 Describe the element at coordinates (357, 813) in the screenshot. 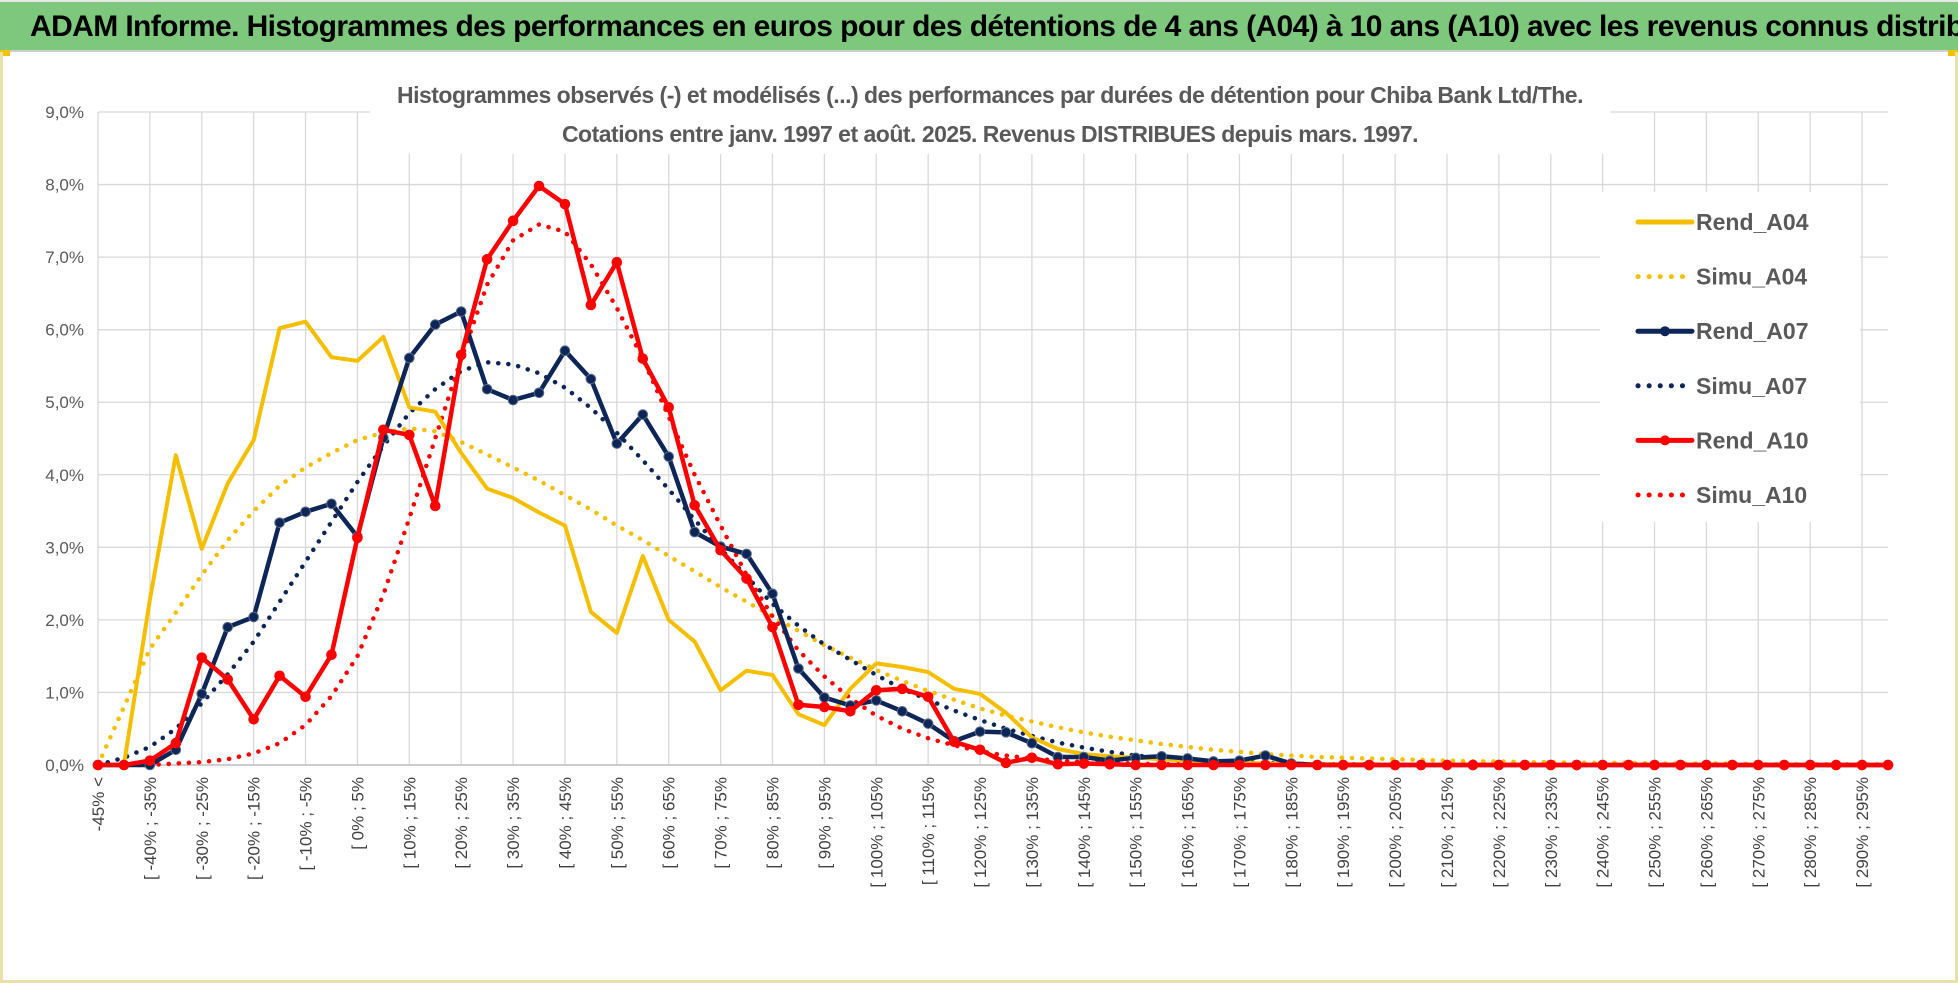

I see `x-tick-label: [ 0% ; 5%` at that location.